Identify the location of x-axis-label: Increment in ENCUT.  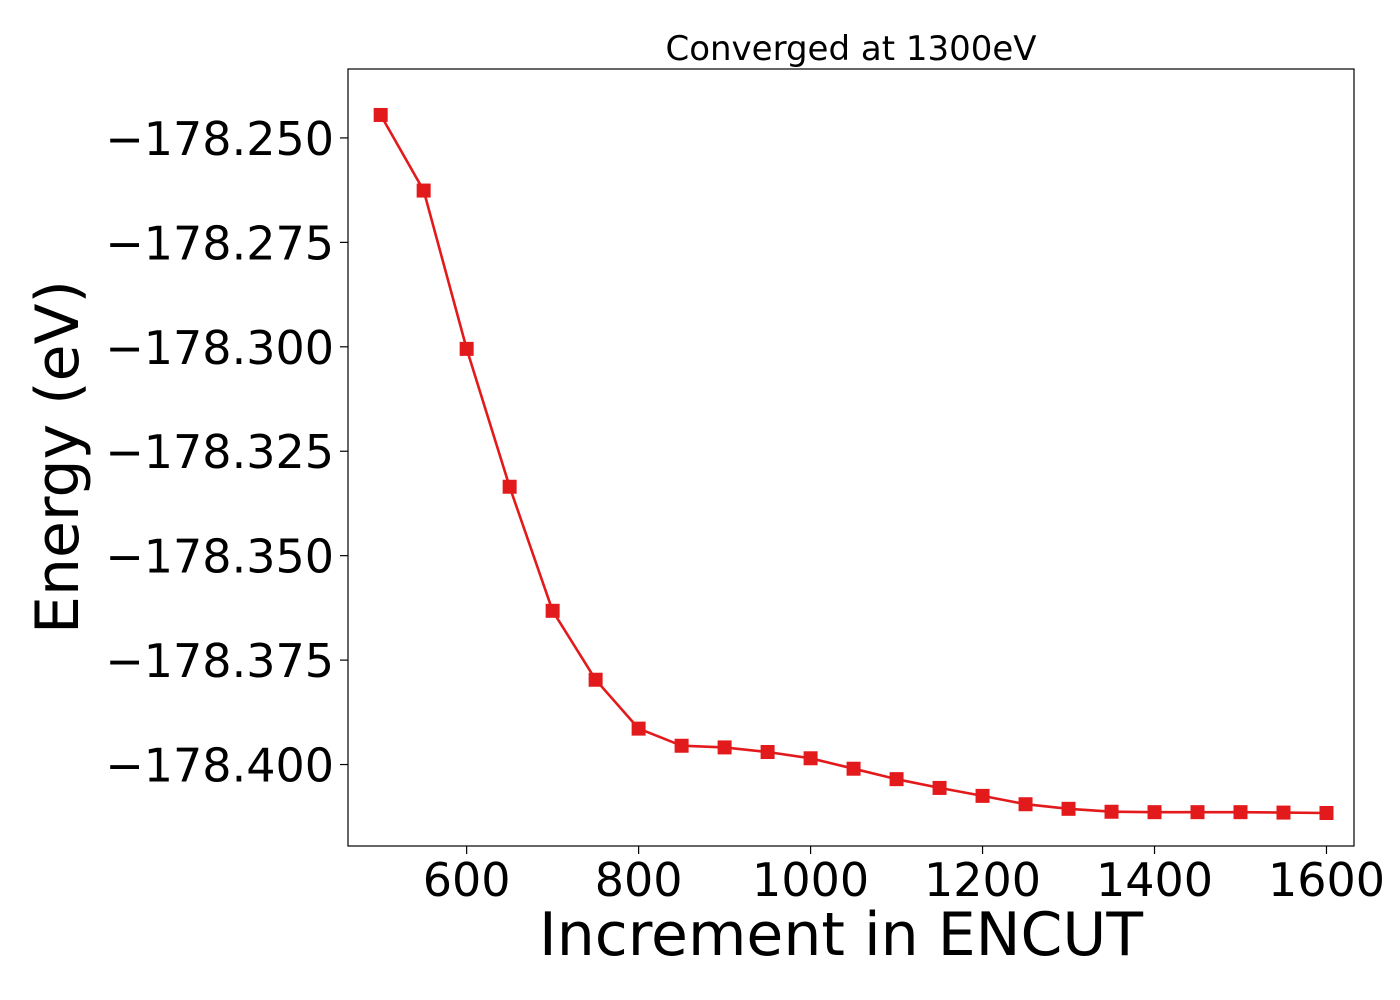
(841, 935).